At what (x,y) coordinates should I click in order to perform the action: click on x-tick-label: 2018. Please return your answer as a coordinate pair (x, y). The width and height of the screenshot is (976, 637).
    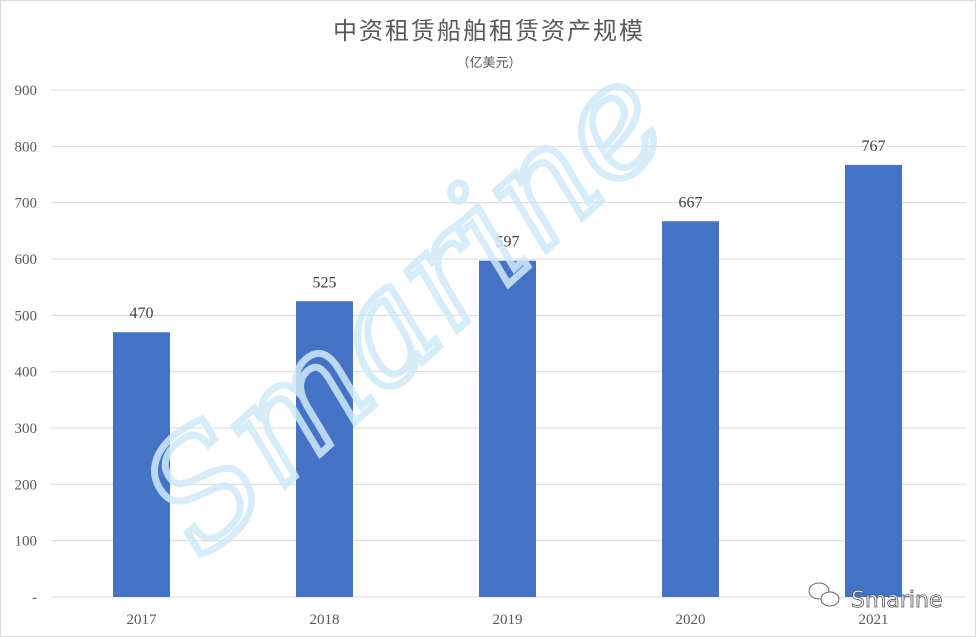
    Looking at the image, I should click on (325, 620).